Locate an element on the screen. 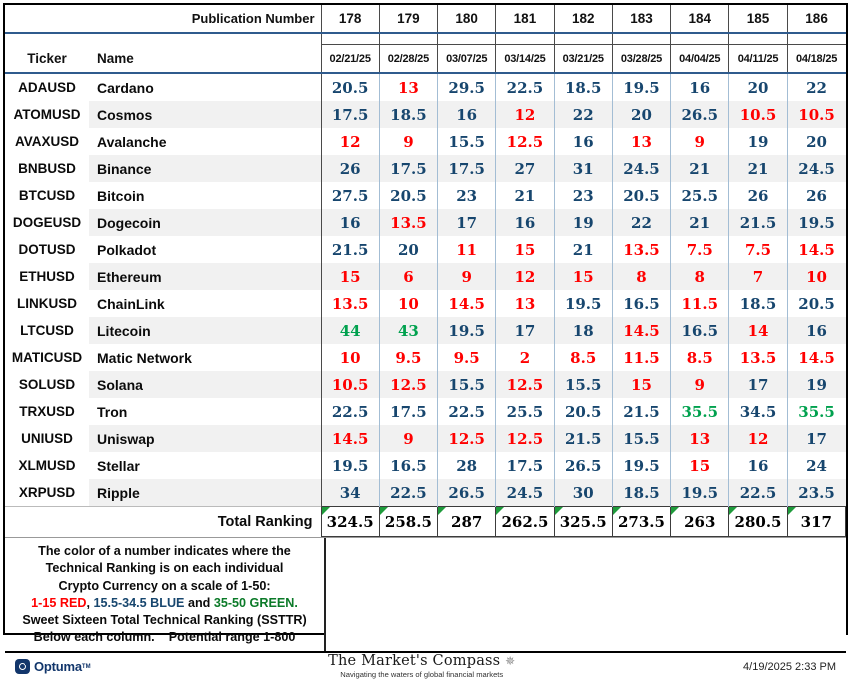  trademark-symbol: TM is located at coordinates (86, 666).